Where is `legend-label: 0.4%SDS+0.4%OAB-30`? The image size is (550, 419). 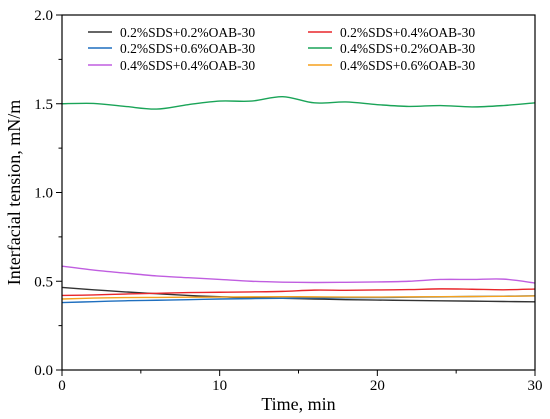 legend-label: 0.4%SDS+0.4%OAB-30 is located at coordinates (187, 65).